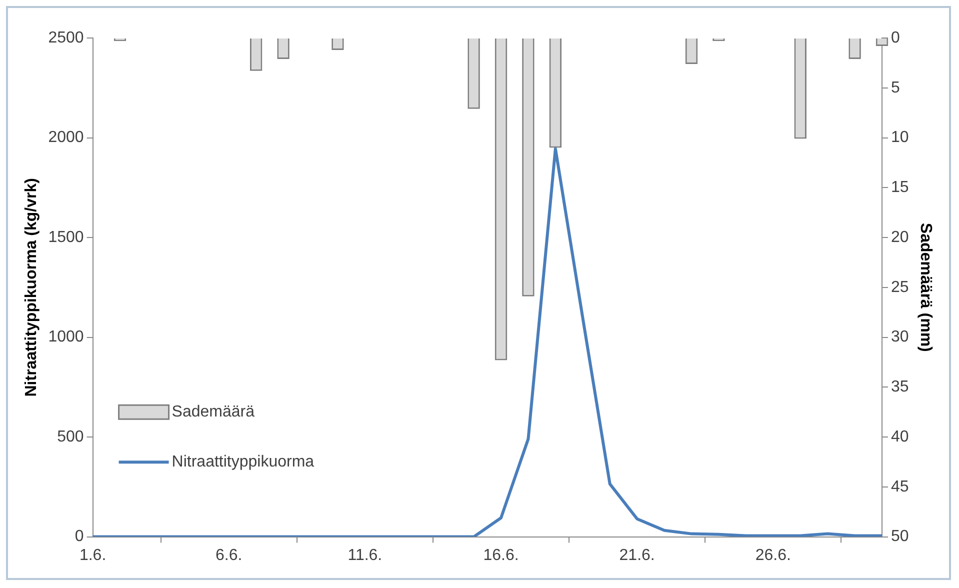 Image resolution: width=959 pixels, height=588 pixels. Describe the element at coordinates (66, 337) in the screenshot. I see `y-tick-label: 1000` at that location.